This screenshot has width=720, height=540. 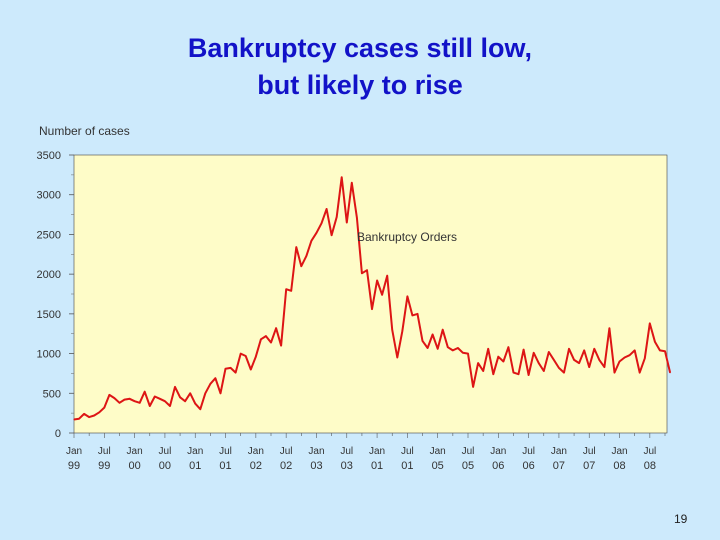 What do you see at coordinates (58, 434) in the screenshot?
I see `y-tick-label: 0` at bounding box center [58, 434].